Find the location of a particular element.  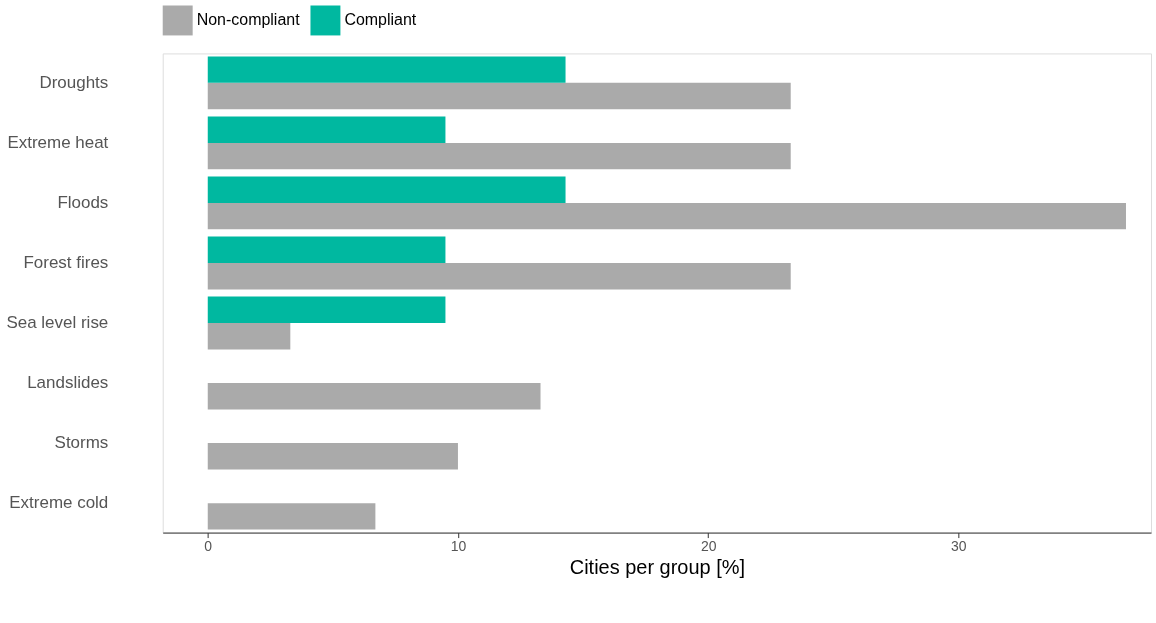

x-tick-label: 30 is located at coordinates (959, 546).